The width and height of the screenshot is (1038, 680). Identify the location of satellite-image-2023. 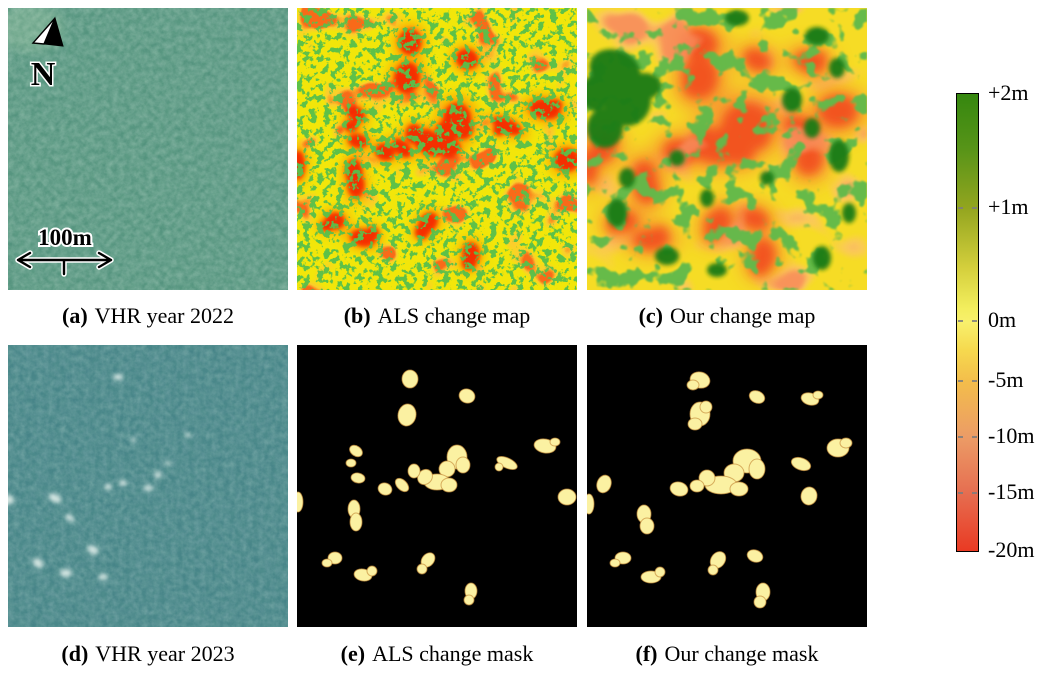
(148, 486).